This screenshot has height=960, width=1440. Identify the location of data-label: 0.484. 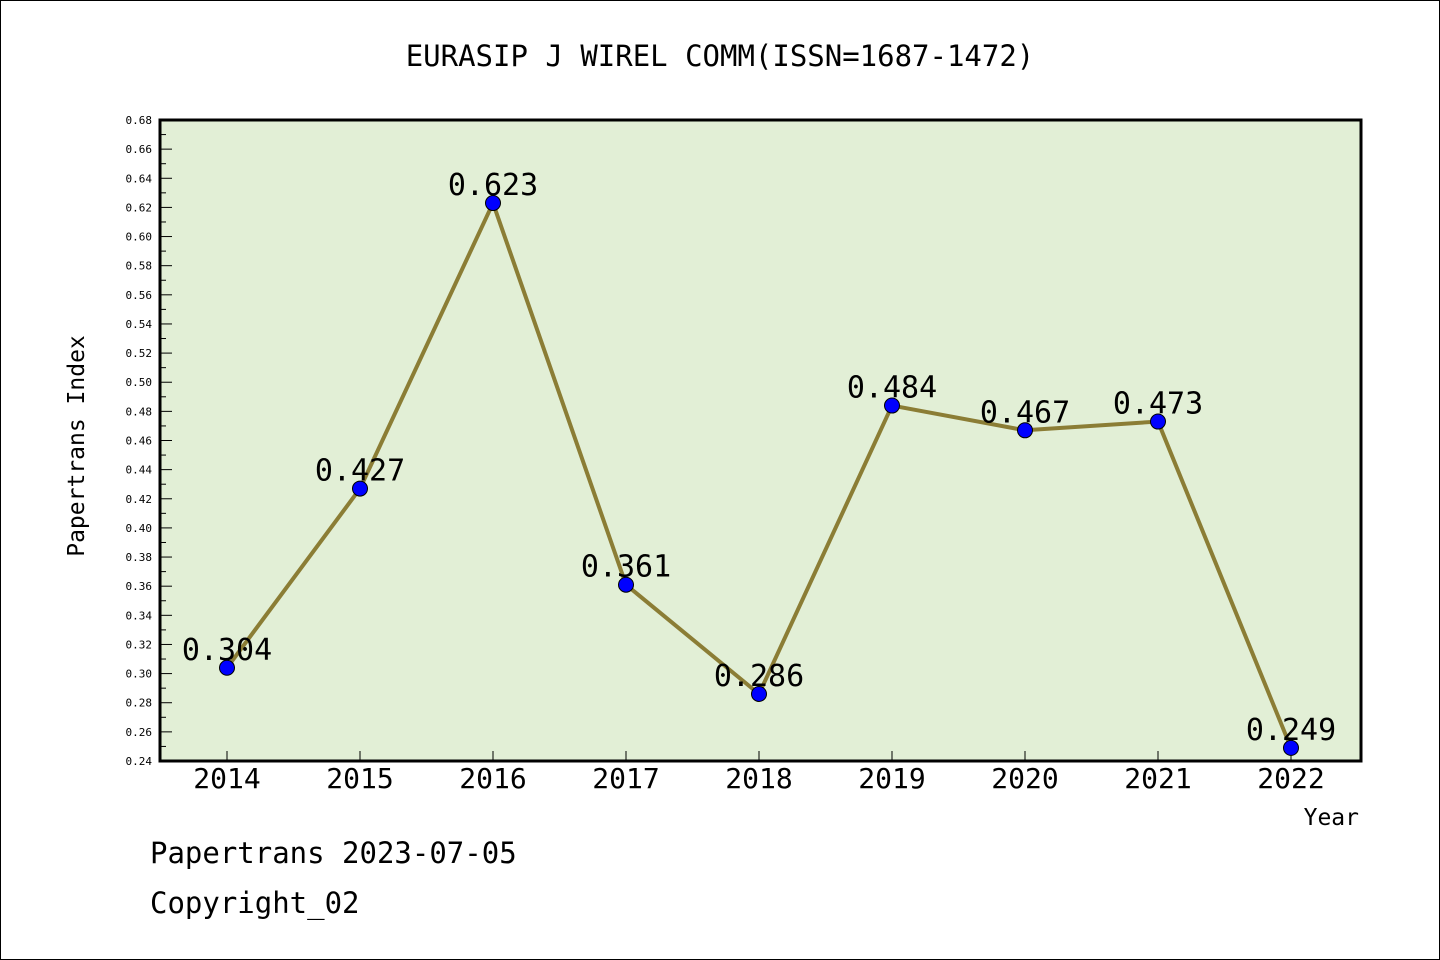
(892, 388).